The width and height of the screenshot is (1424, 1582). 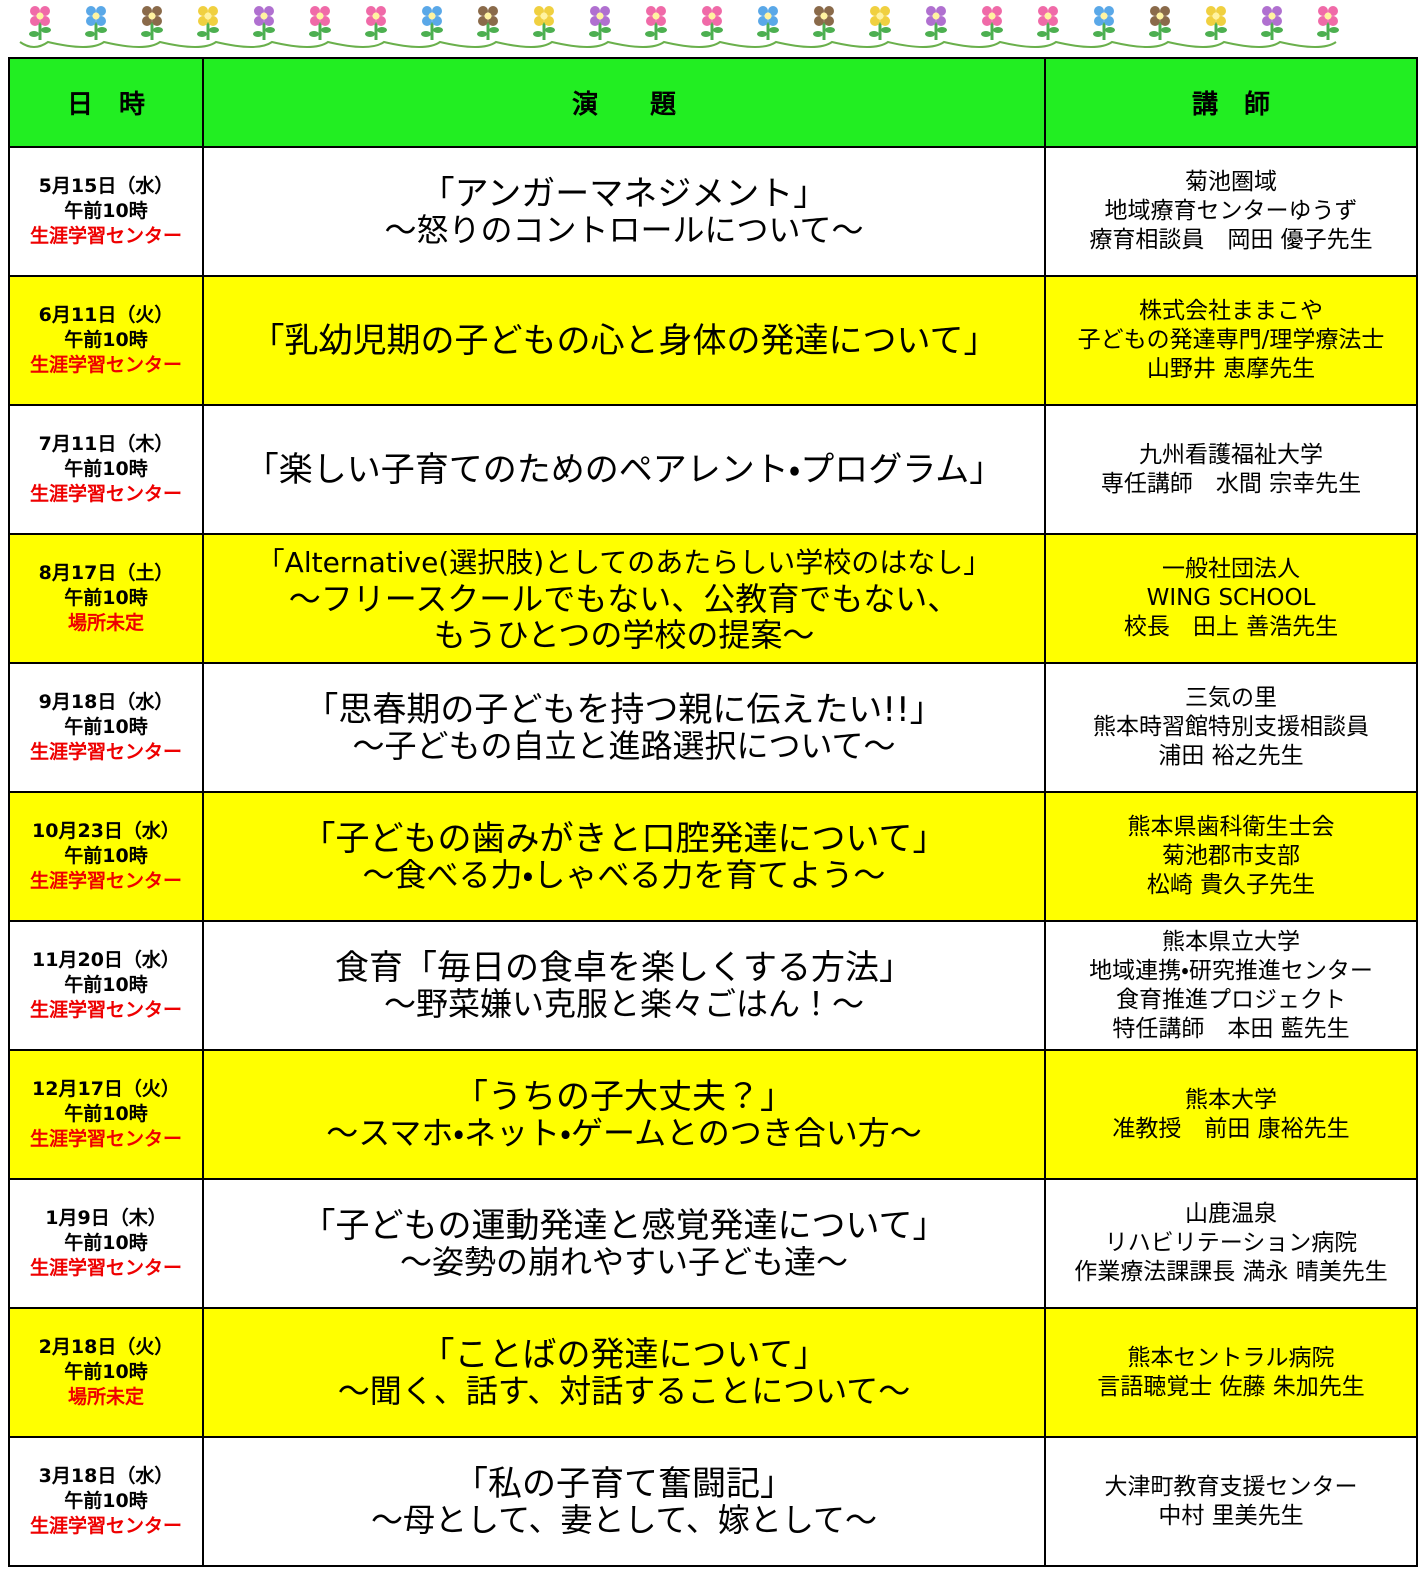 What do you see at coordinates (1231, 1386) in the screenshot?
I see `lecturer-line: 言語聴覚士 佐藤 朱加先生` at bounding box center [1231, 1386].